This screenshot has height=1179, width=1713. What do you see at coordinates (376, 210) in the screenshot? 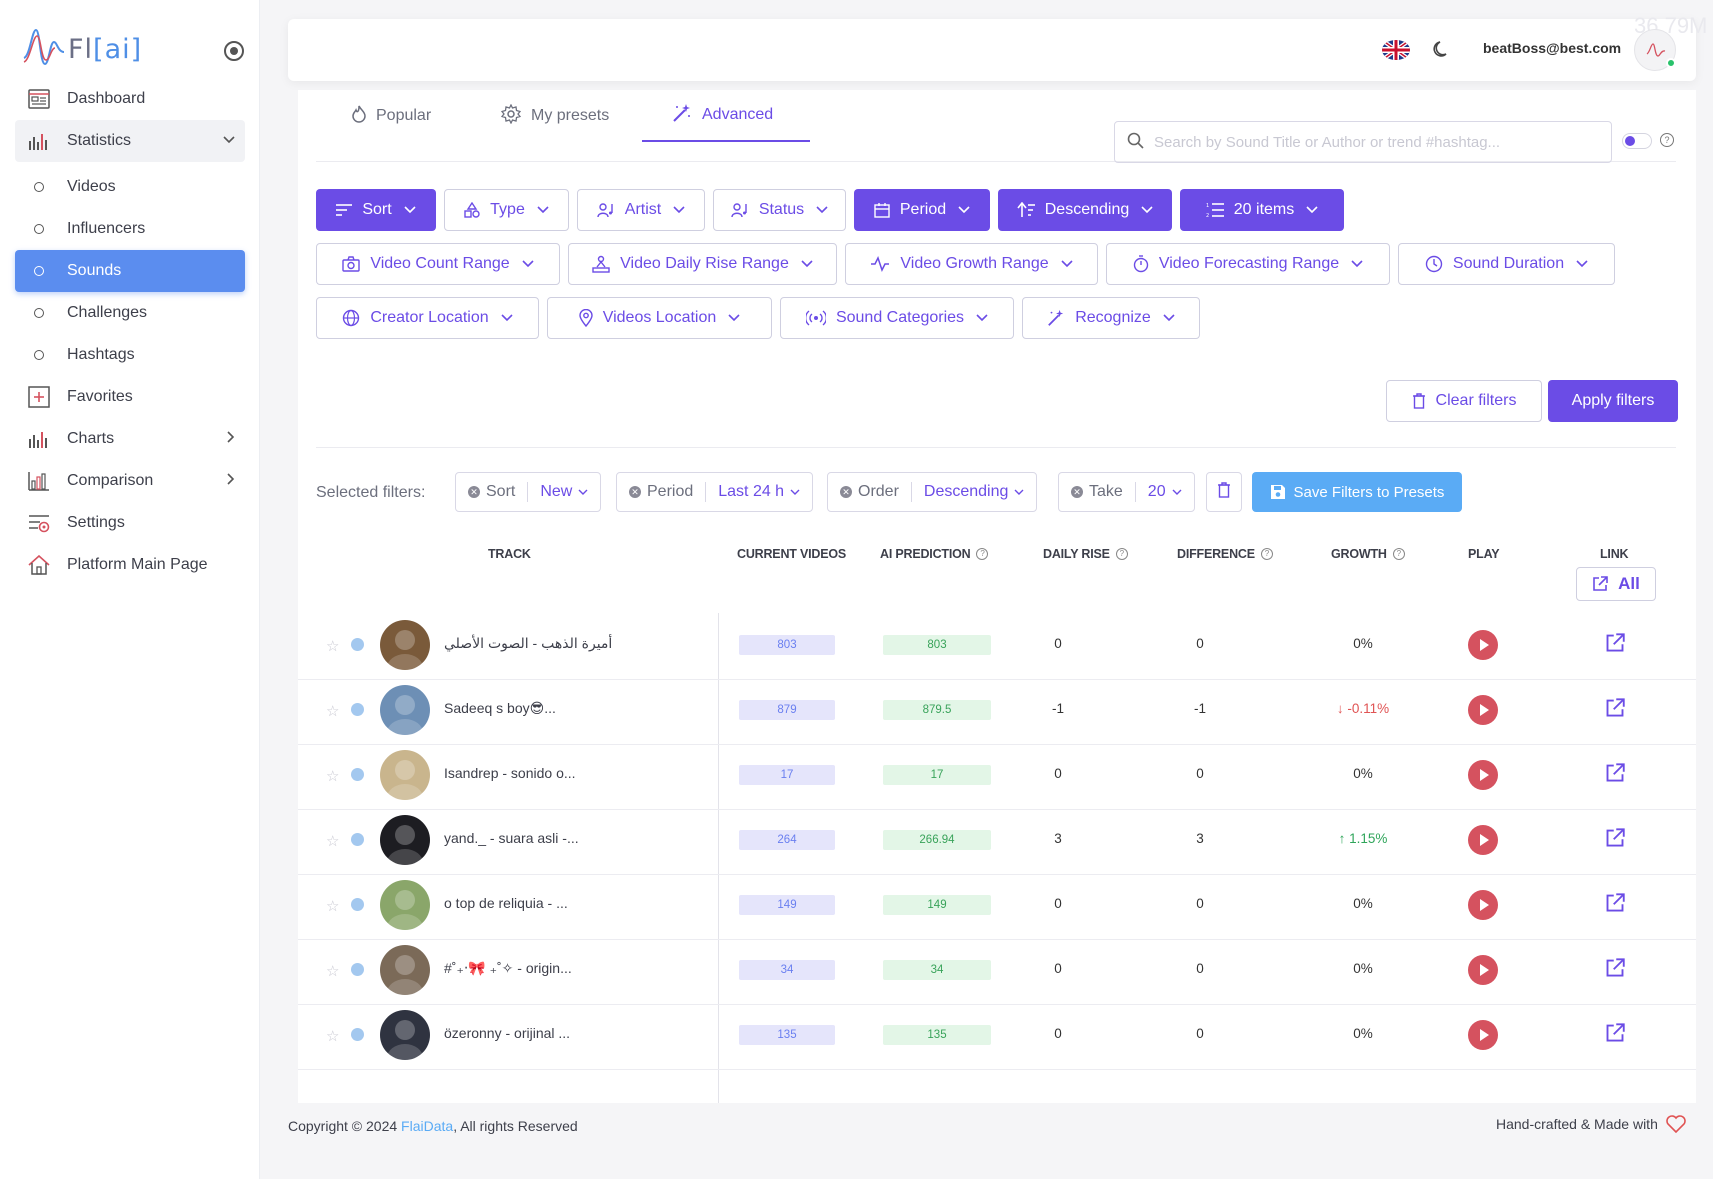
I see `sort-filter-button: Sort` at bounding box center [376, 210].